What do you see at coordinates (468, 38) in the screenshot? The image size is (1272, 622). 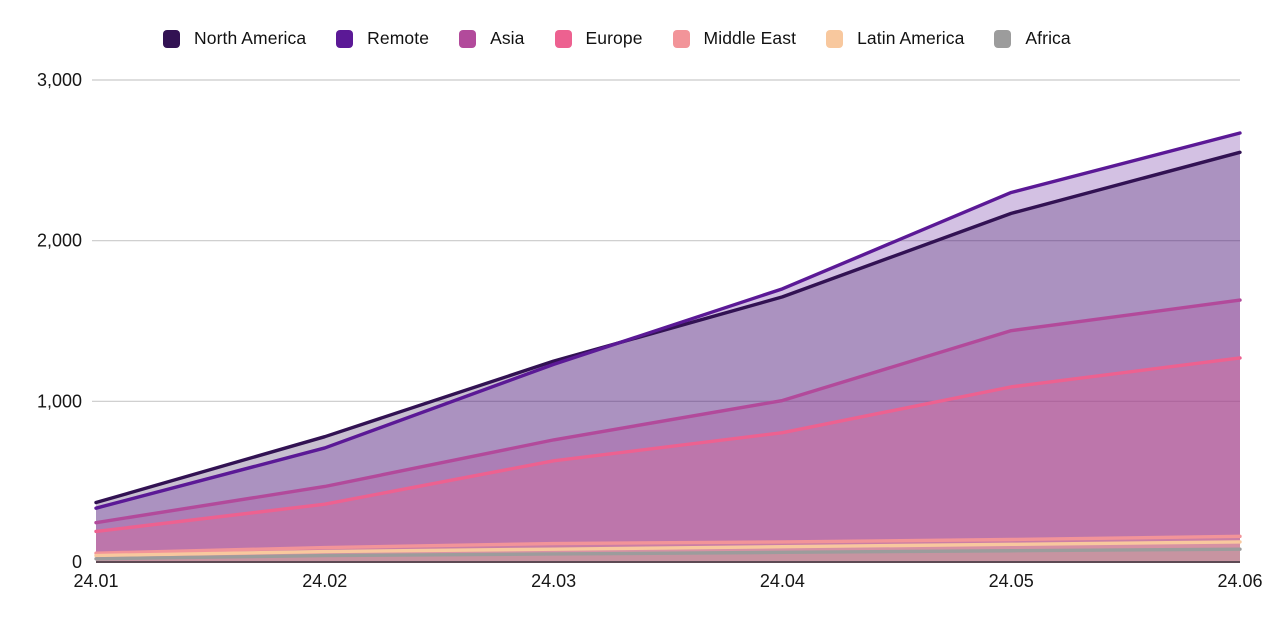 I see `legend-swatch-asia` at bounding box center [468, 38].